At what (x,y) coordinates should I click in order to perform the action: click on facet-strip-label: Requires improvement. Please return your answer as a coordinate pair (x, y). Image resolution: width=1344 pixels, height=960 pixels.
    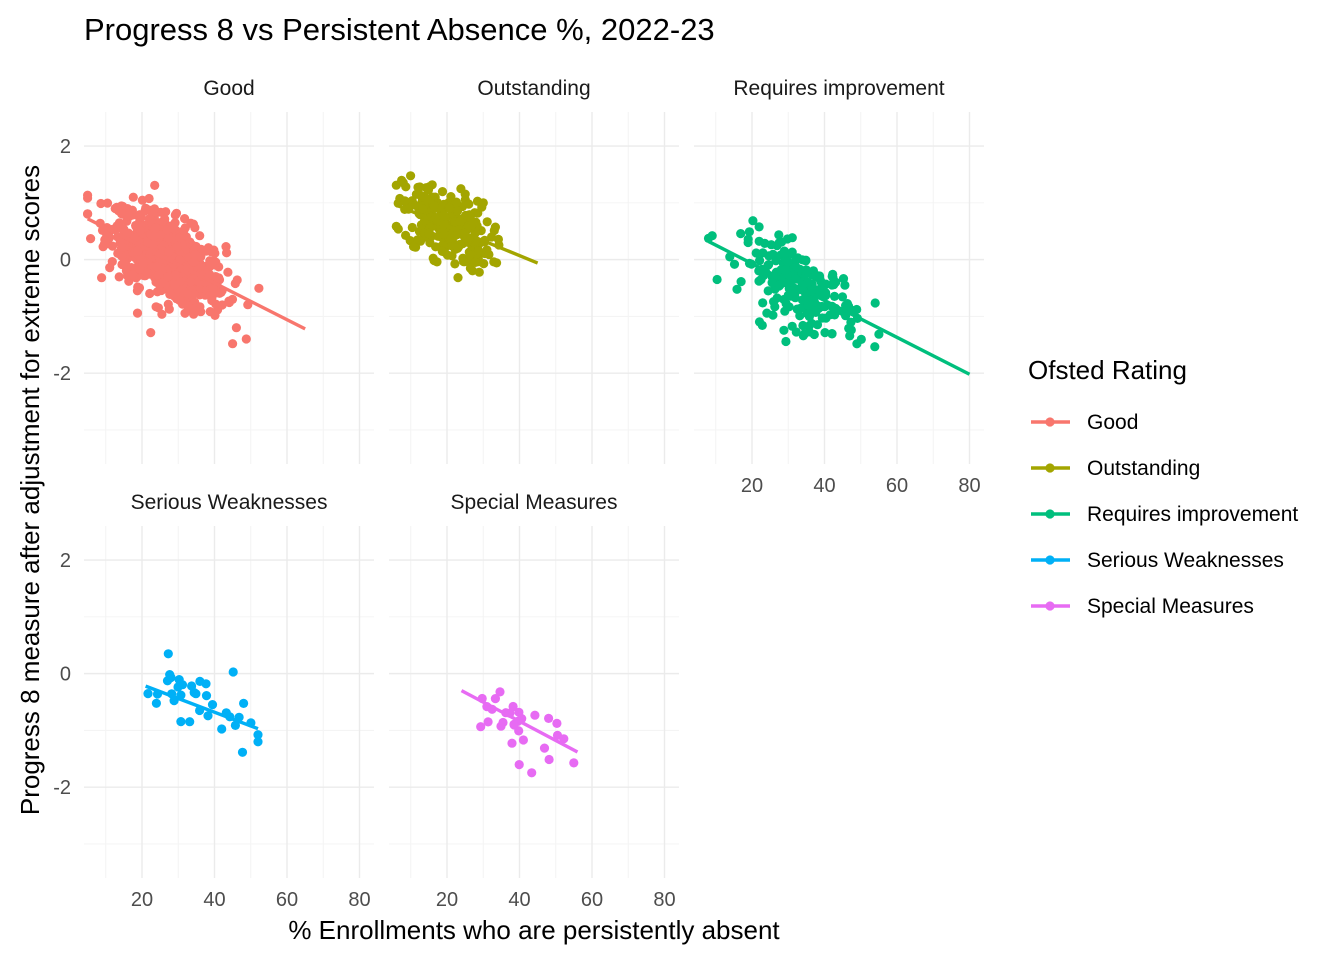
    Looking at the image, I should click on (838, 88).